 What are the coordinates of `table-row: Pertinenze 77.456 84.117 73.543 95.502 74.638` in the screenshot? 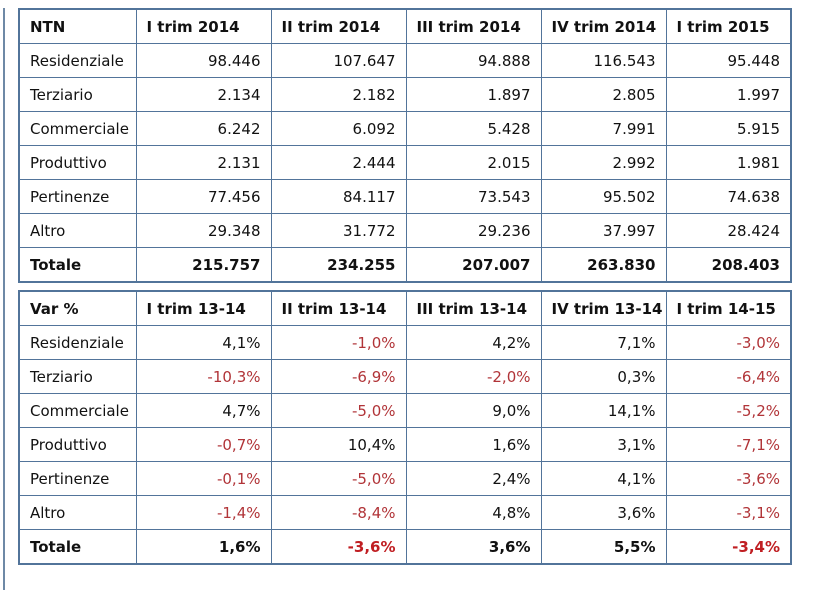 It's located at (405, 196).